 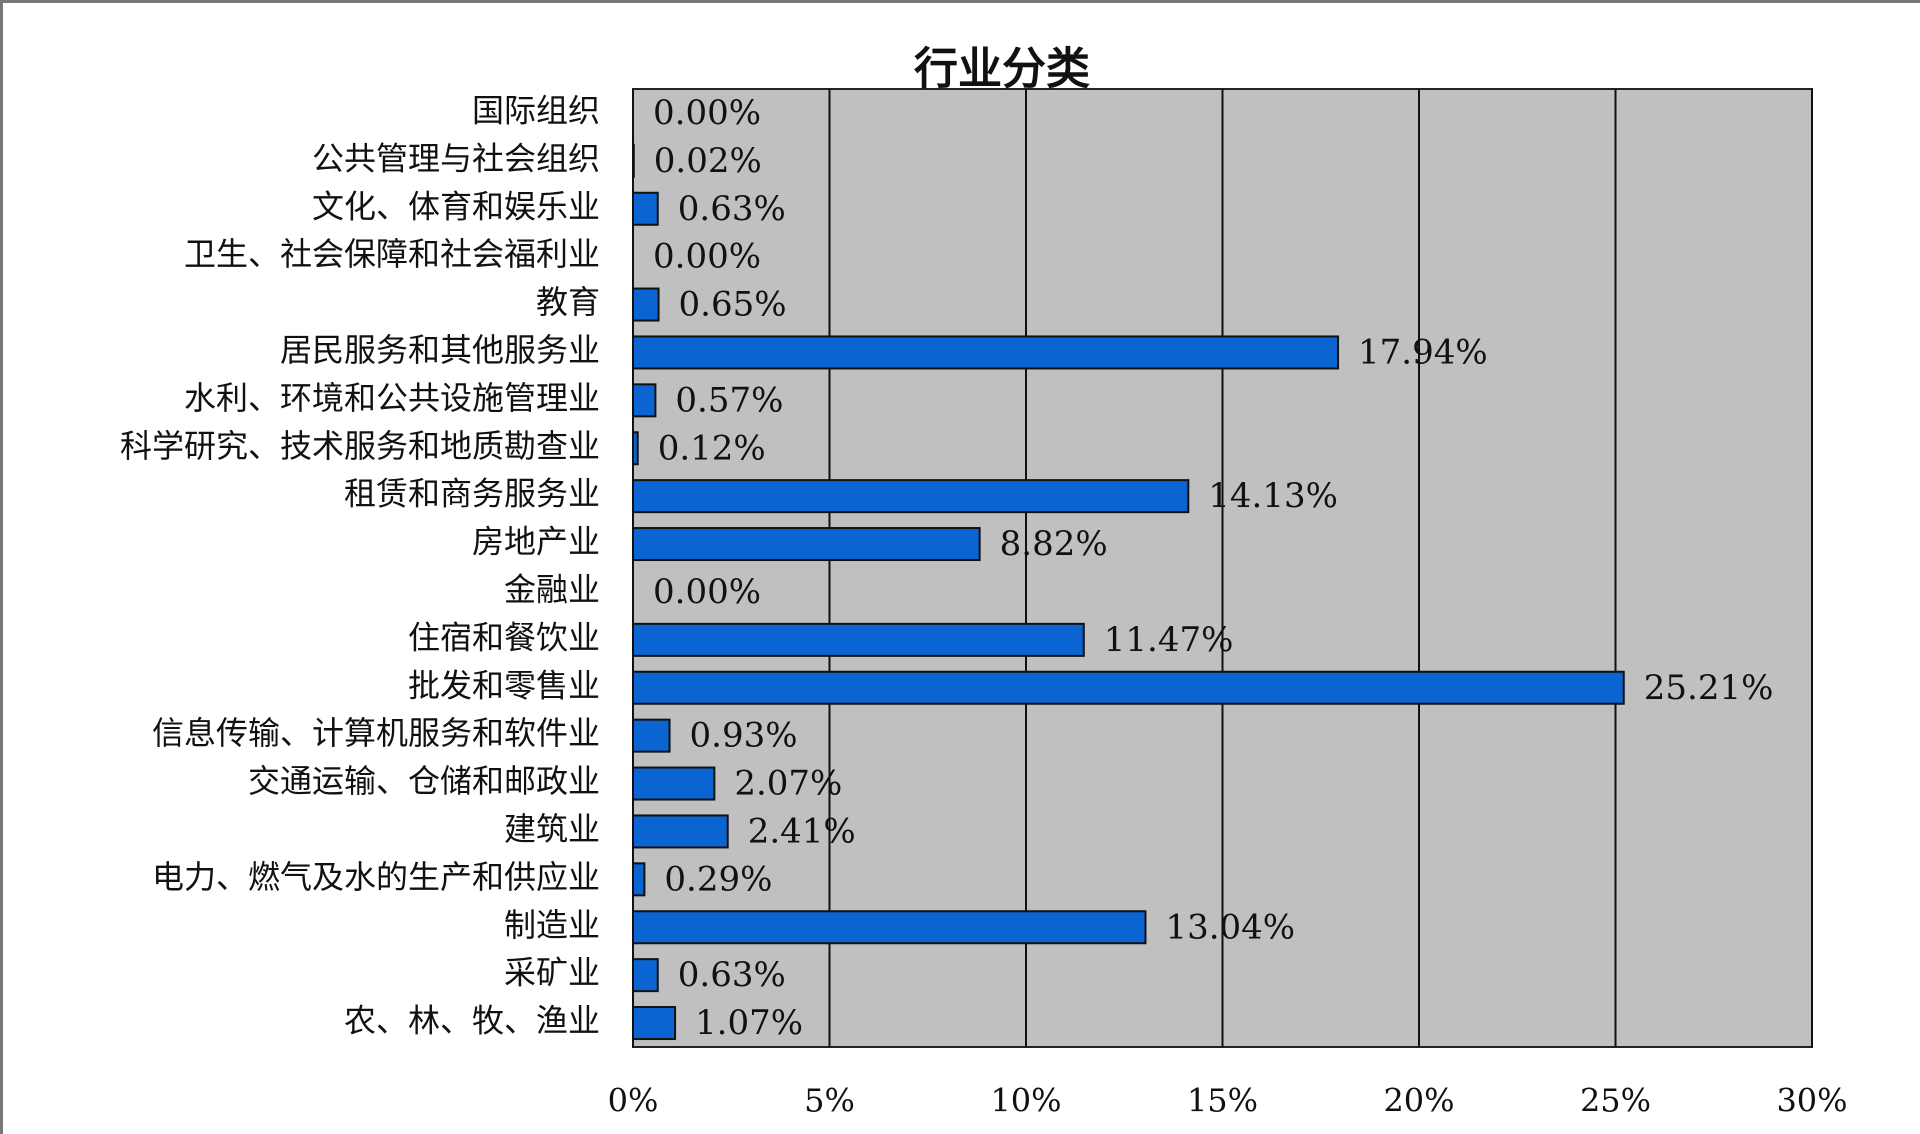 I want to click on y-tick-label: 国际组织, so click(x=536, y=110).